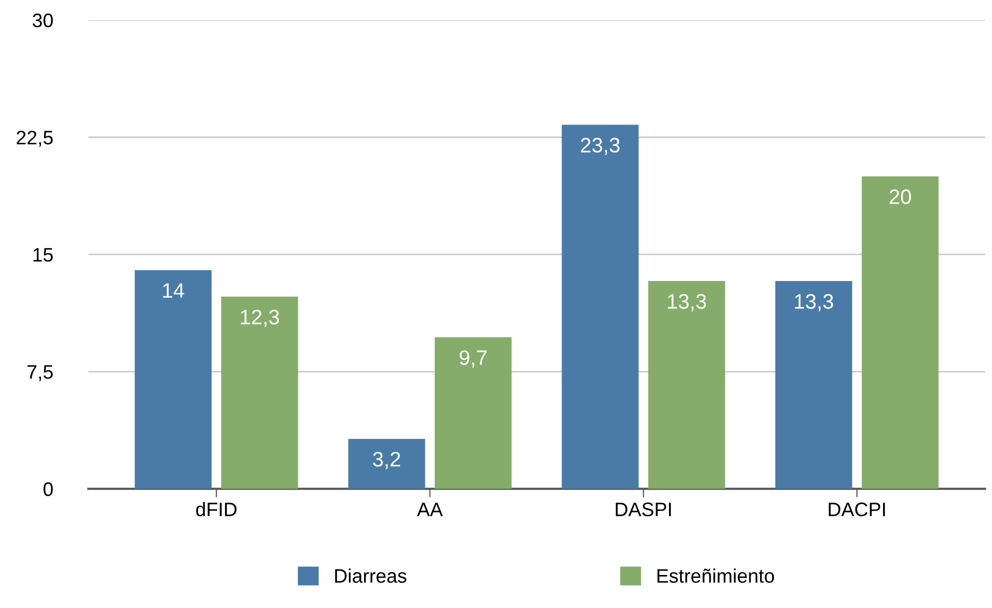 The height and width of the screenshot is (608, 992). What do you see at coordinates (173, 290) in the screenshot?
I see `data-label: 14` at bounding box center [173, 290].